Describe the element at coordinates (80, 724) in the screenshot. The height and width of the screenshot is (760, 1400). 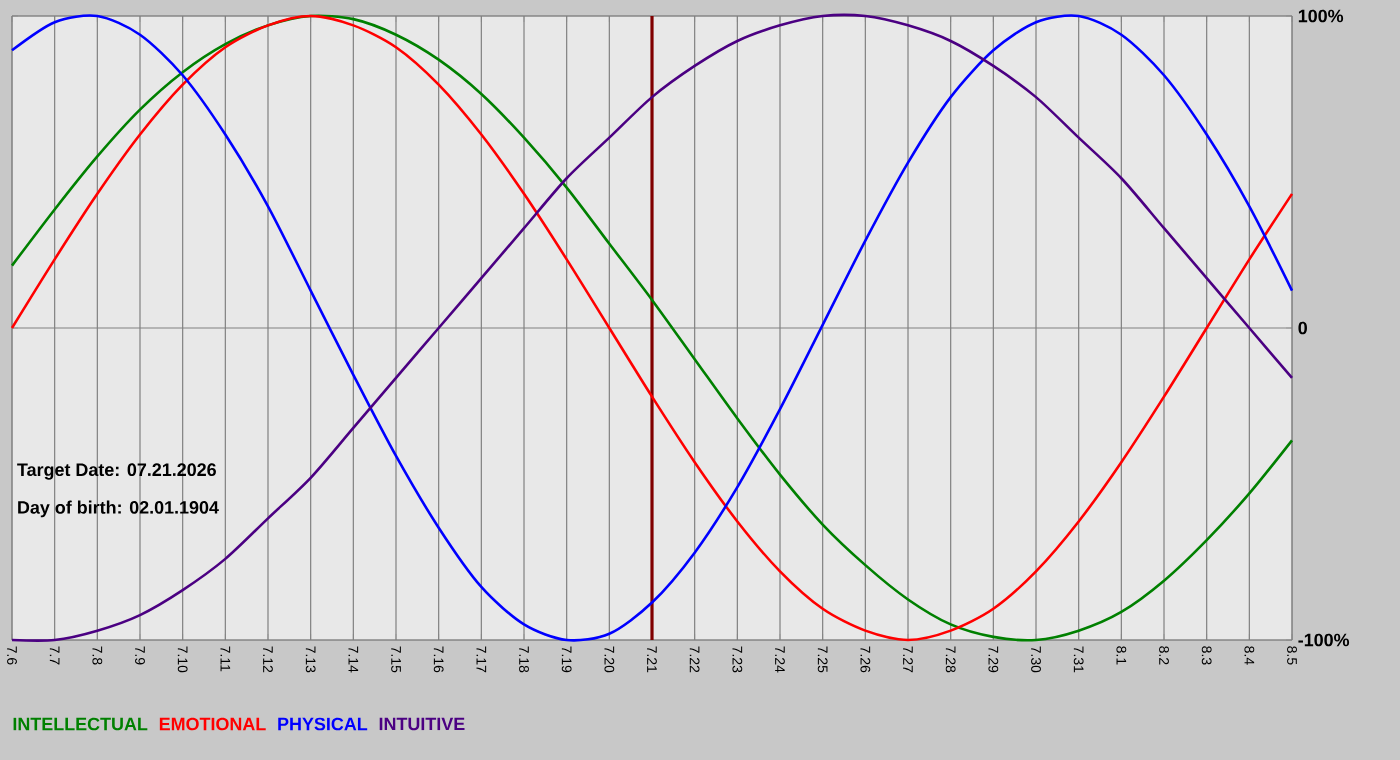
I see `text: INTELLECTUAL` at that location.